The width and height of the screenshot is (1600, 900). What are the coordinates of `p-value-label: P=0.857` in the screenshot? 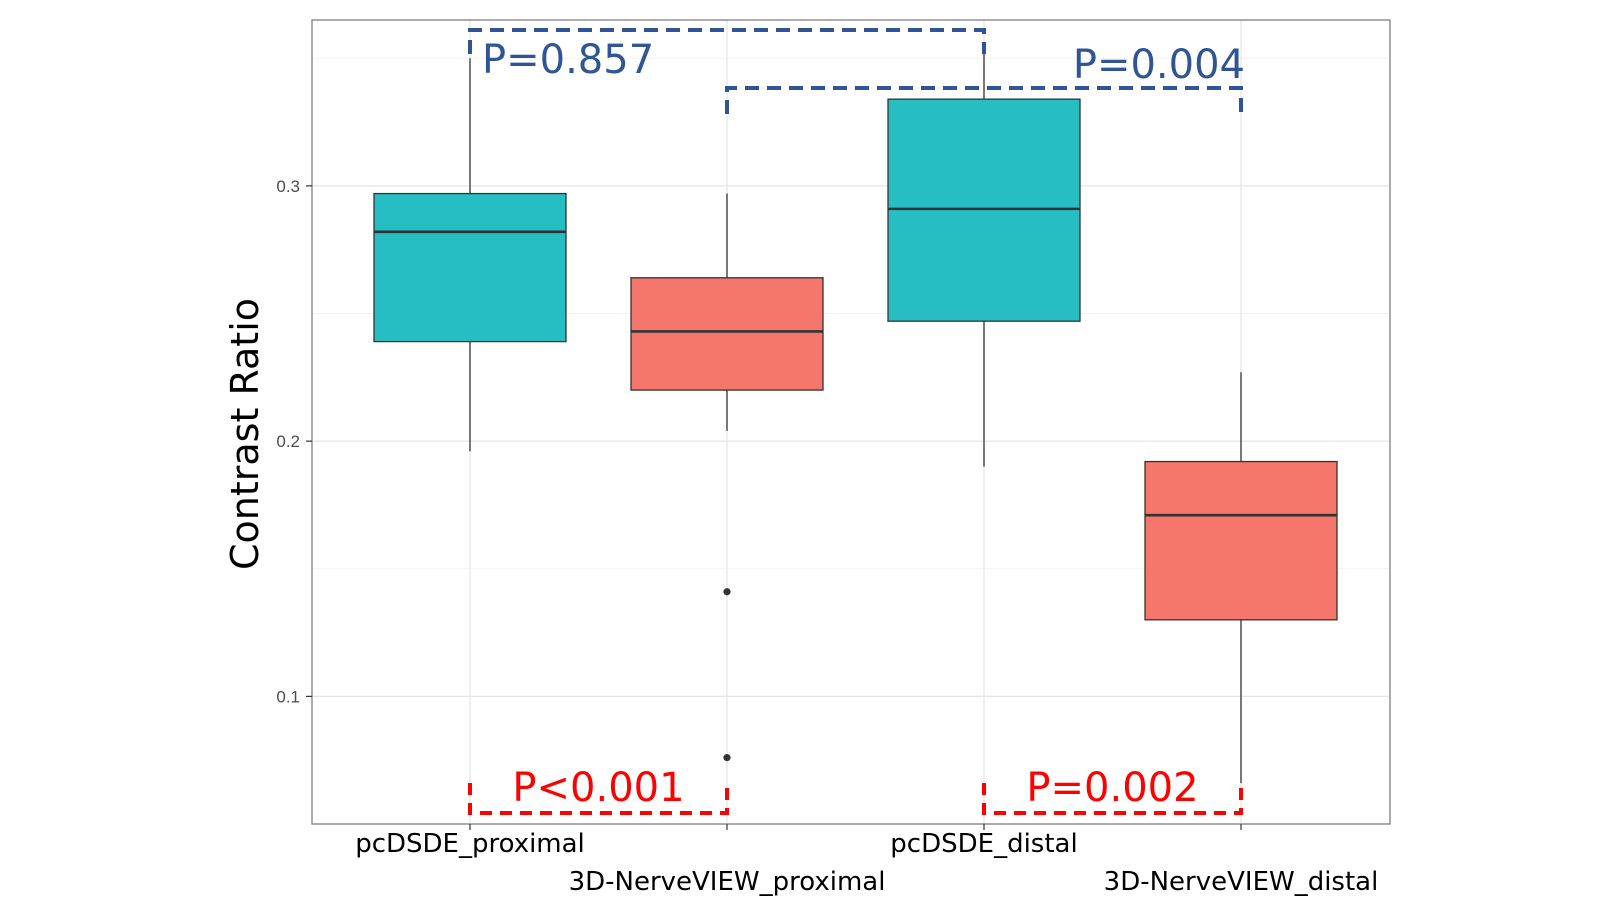 It's located at (568, 60).